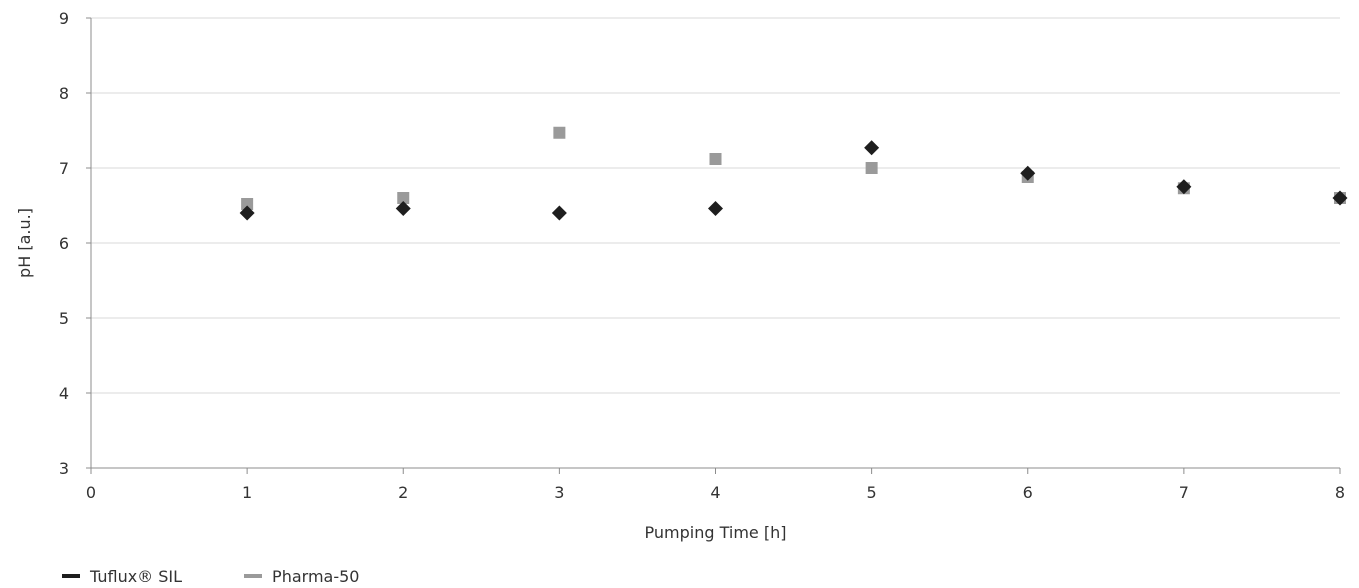 The width and height of the screenshot is (1359, 588). Describe the element at coordinates (24, 243) in the screenshot. I see `y-axis-label: pH [a.u.]` at that location.